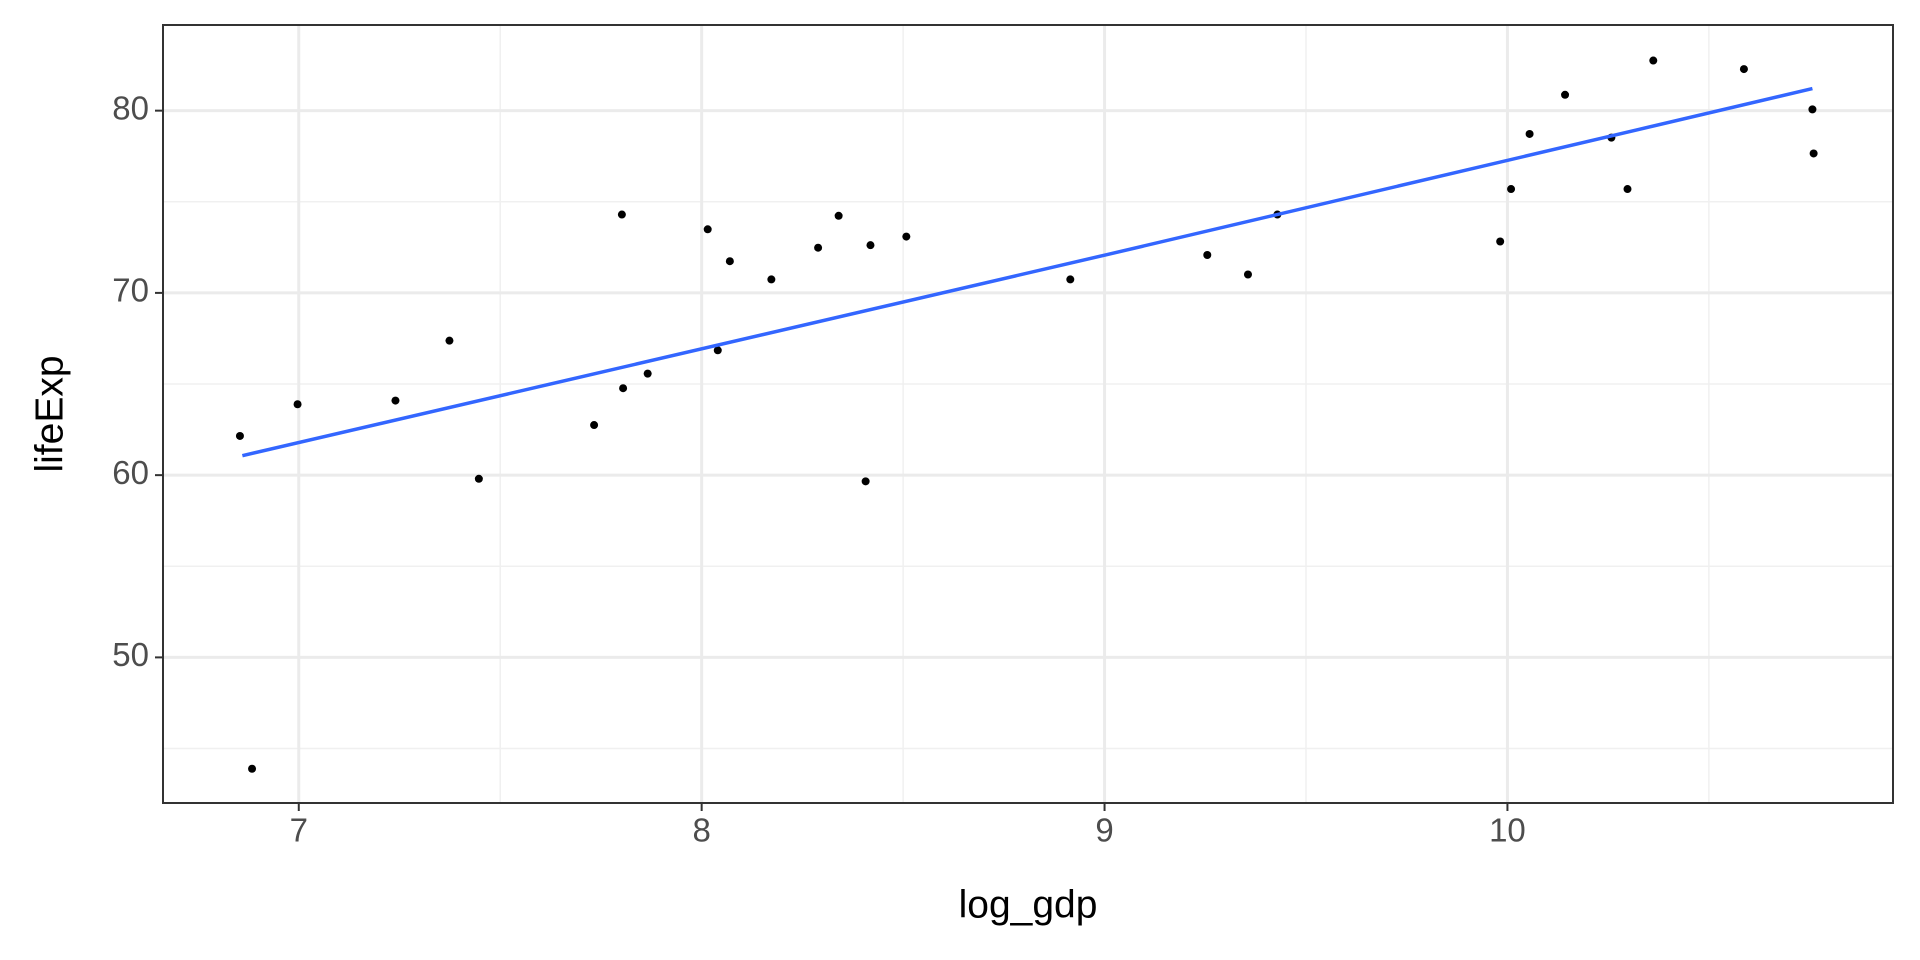  I want to click on x-axis-title: log_gdp, so click(1028, 904).